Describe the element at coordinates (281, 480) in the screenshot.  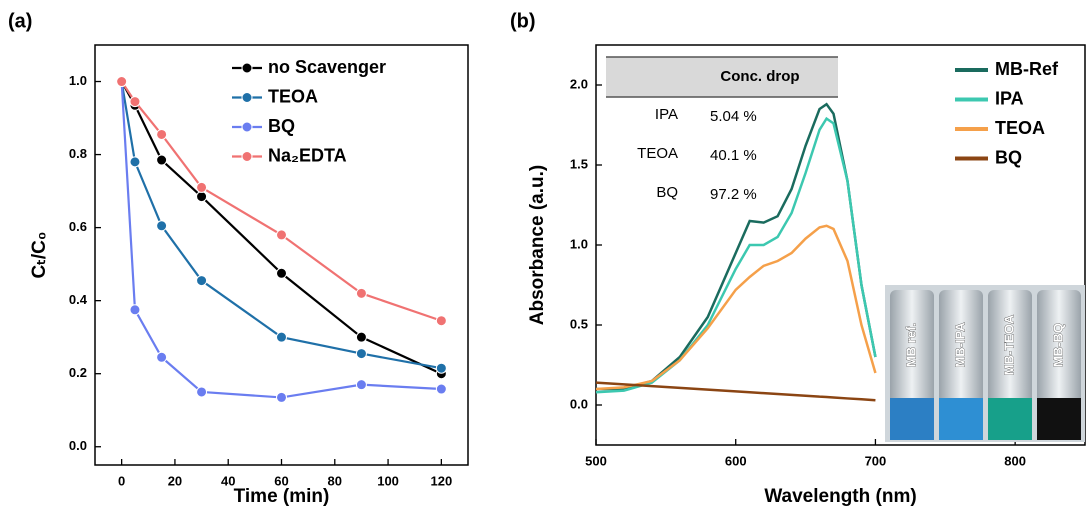
I see `x-tick-label: 60` at that location.